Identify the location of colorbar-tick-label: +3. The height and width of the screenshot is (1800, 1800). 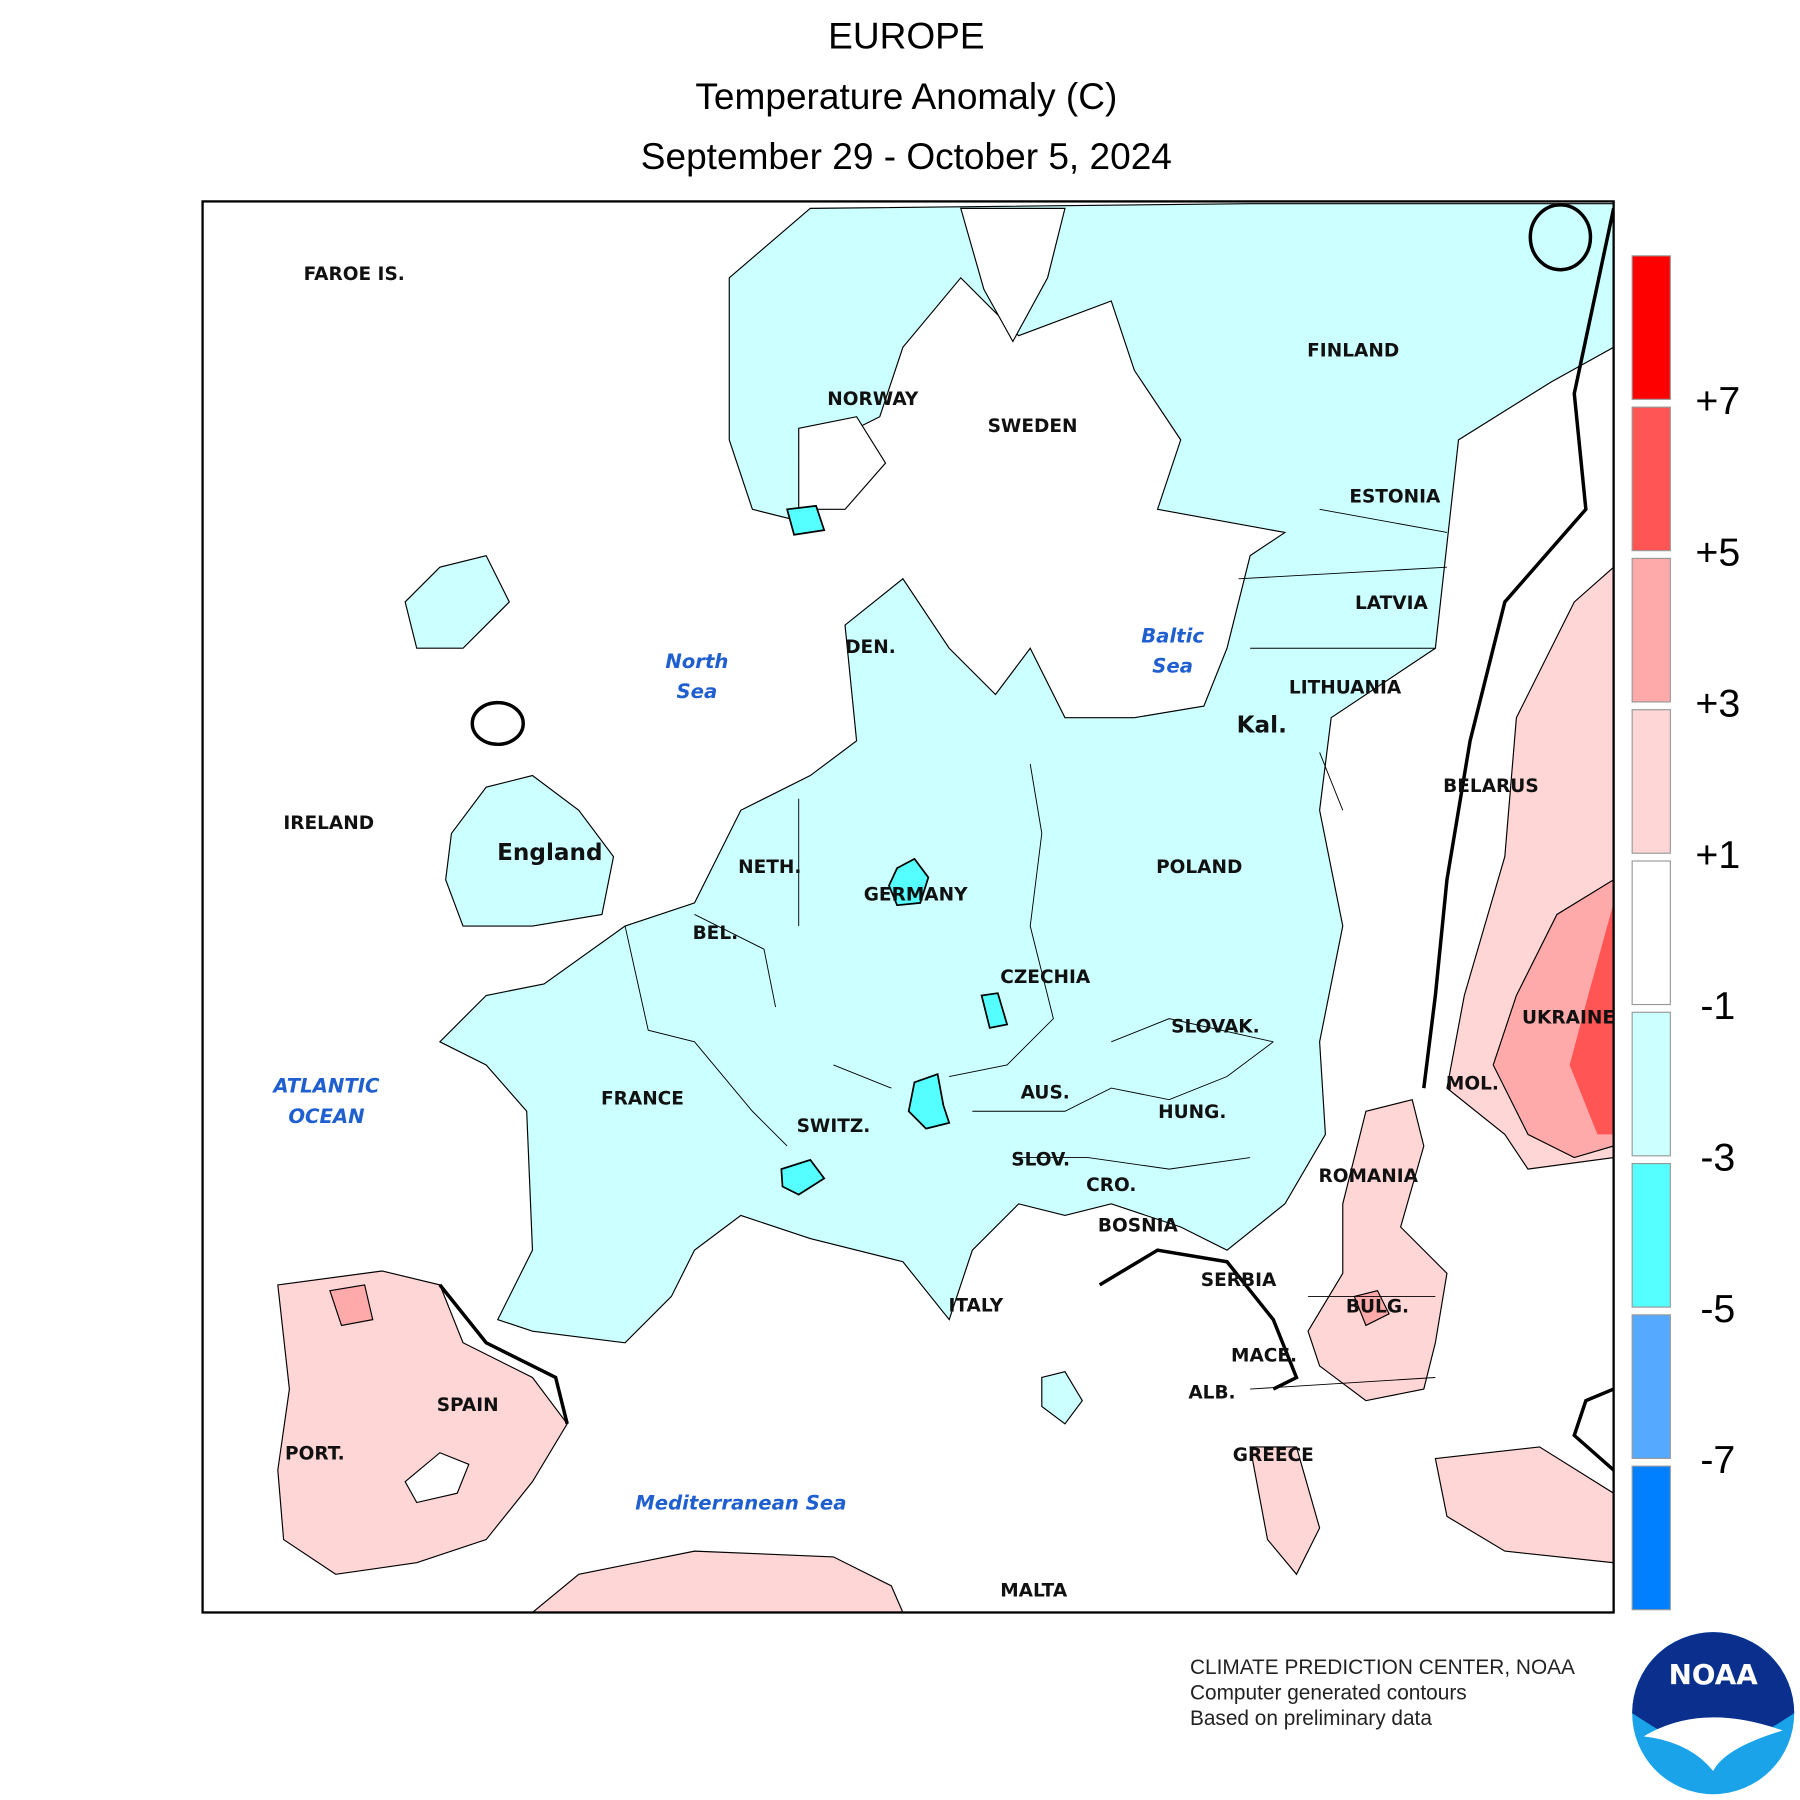
(1717, 704).